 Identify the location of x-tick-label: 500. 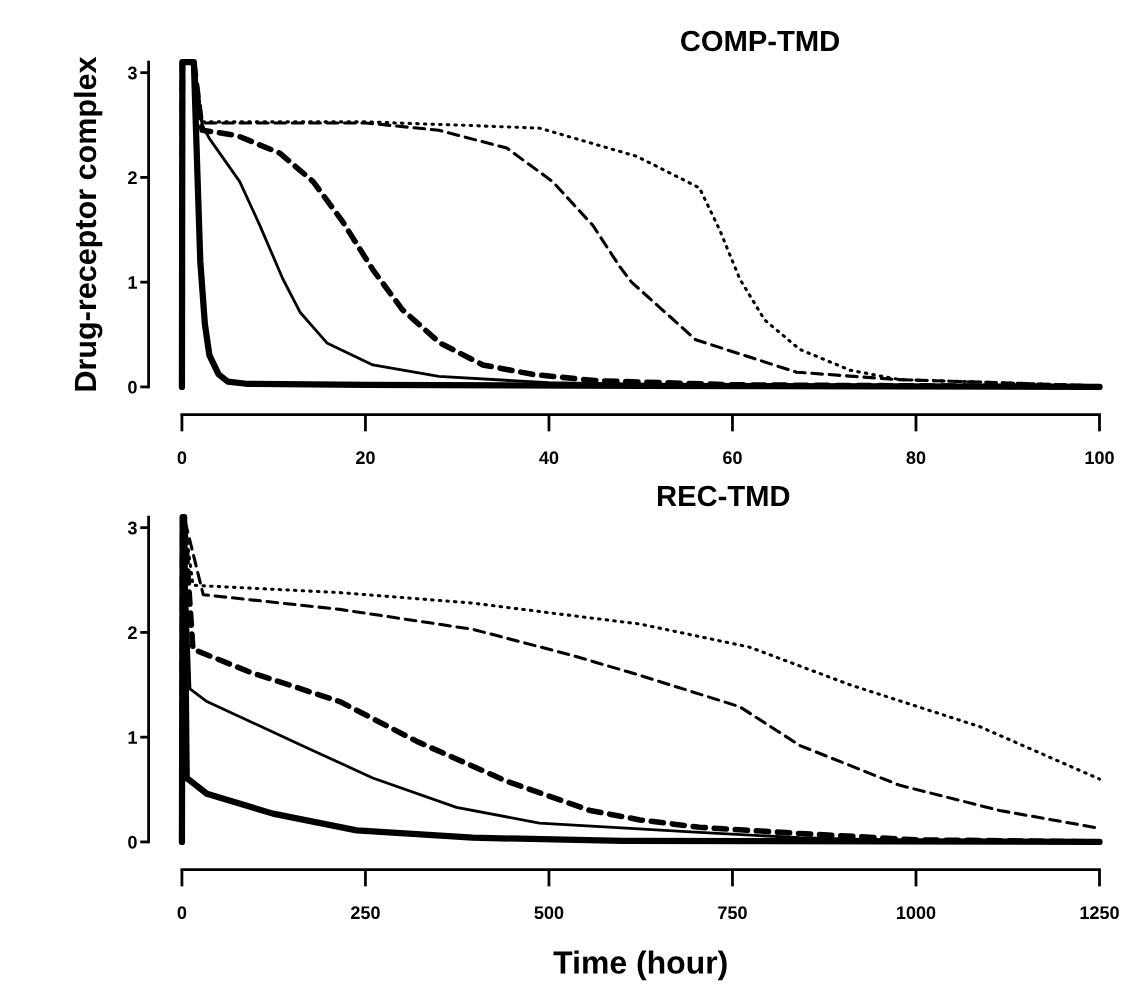
(549, 913).